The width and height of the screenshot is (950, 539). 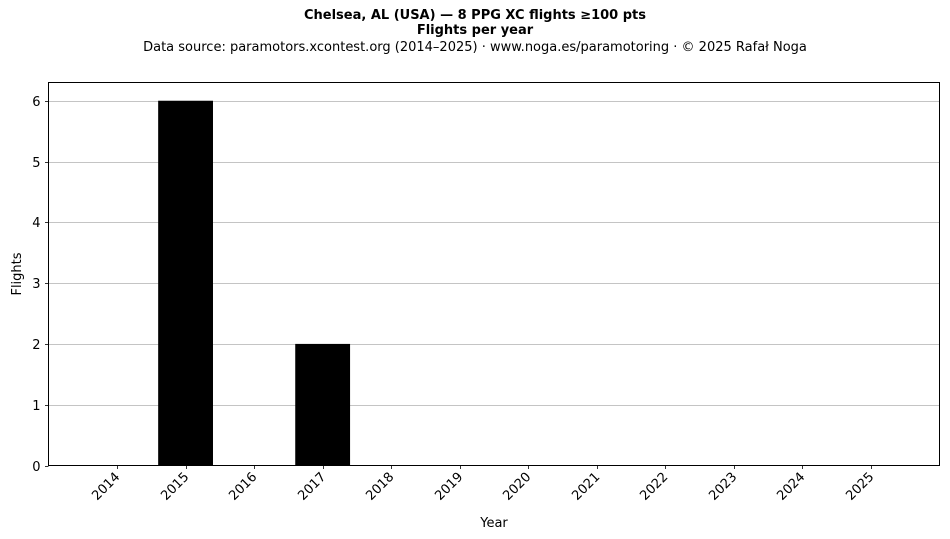 I want to click on x-tick-label: 2014, so click(x=106, y=487).